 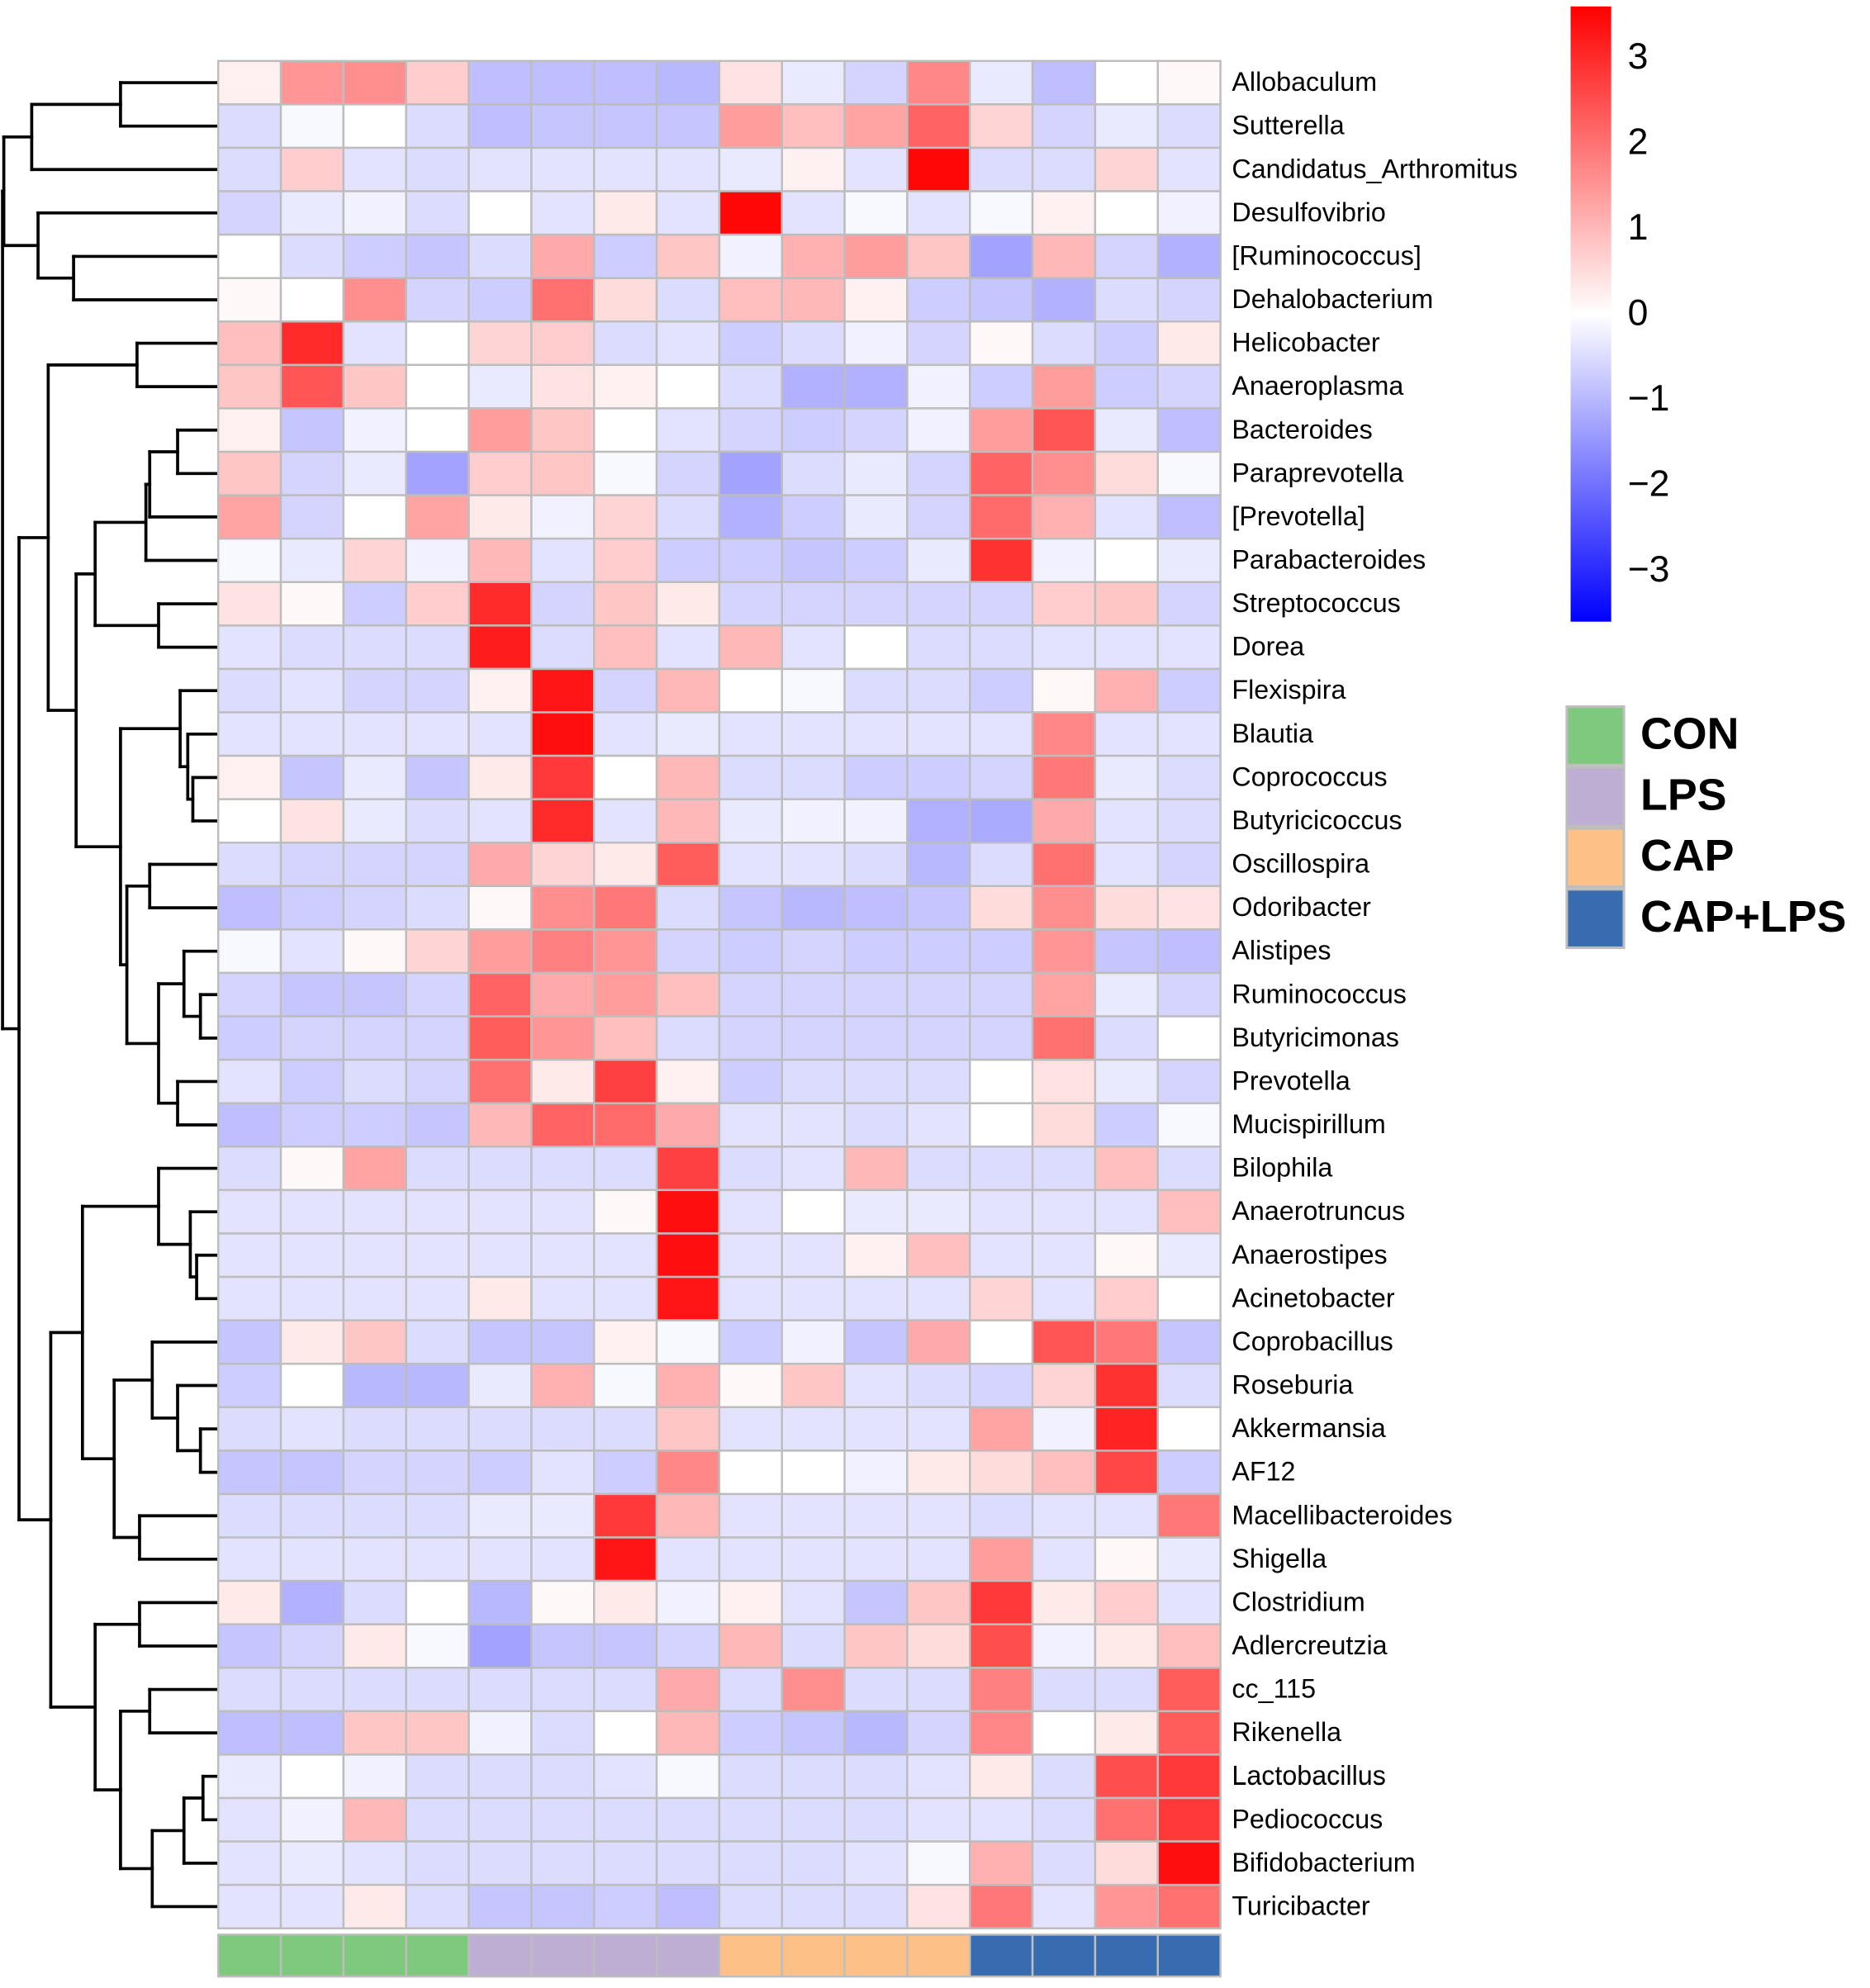 I want to click on row-label: Bifidobacterium, so click(x=1323, y=1863).